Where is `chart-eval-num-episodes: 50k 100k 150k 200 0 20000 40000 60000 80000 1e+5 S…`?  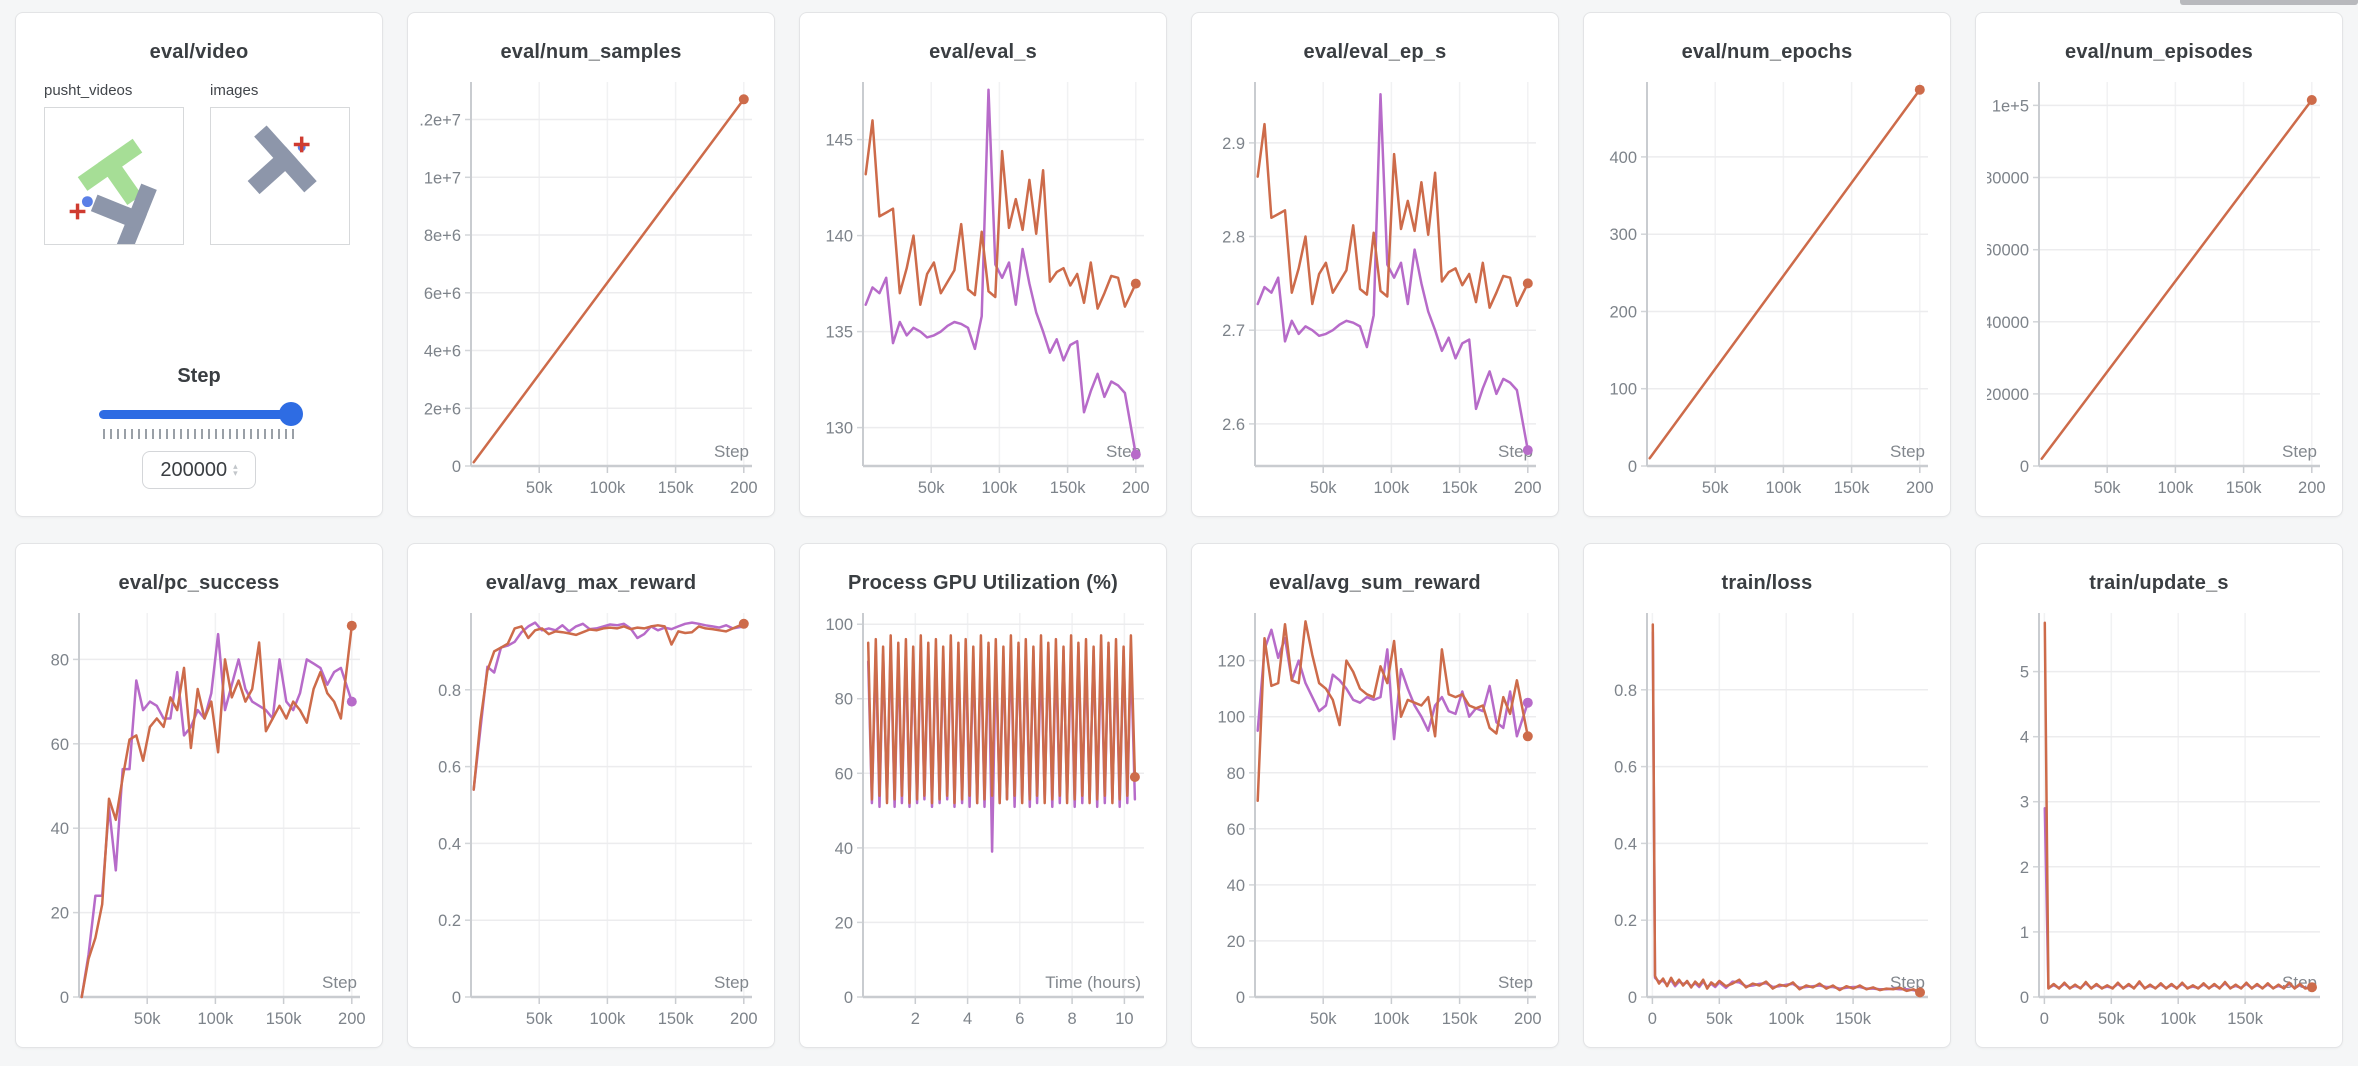 chart-eval-num-episodes: 50k 100k 150k 200 0 20000 40000 60000 80000 1e+5 S… is located at coordinates (2159, 289).